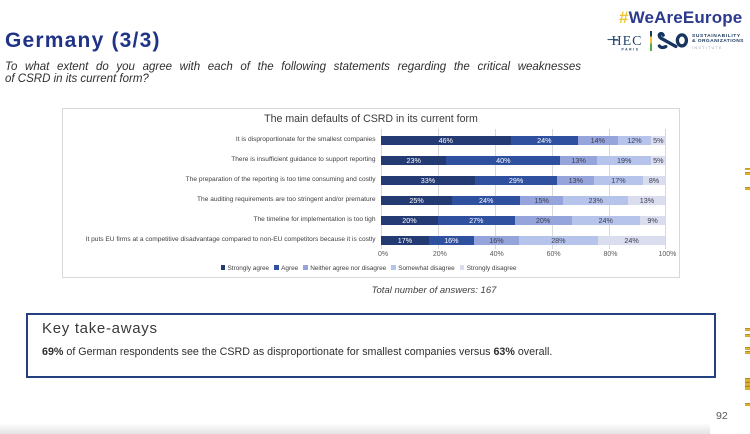 Image resolution: width=750 pixels, height=434 pixels. I want to click on svg-text: PARIS, so click(631, 50).